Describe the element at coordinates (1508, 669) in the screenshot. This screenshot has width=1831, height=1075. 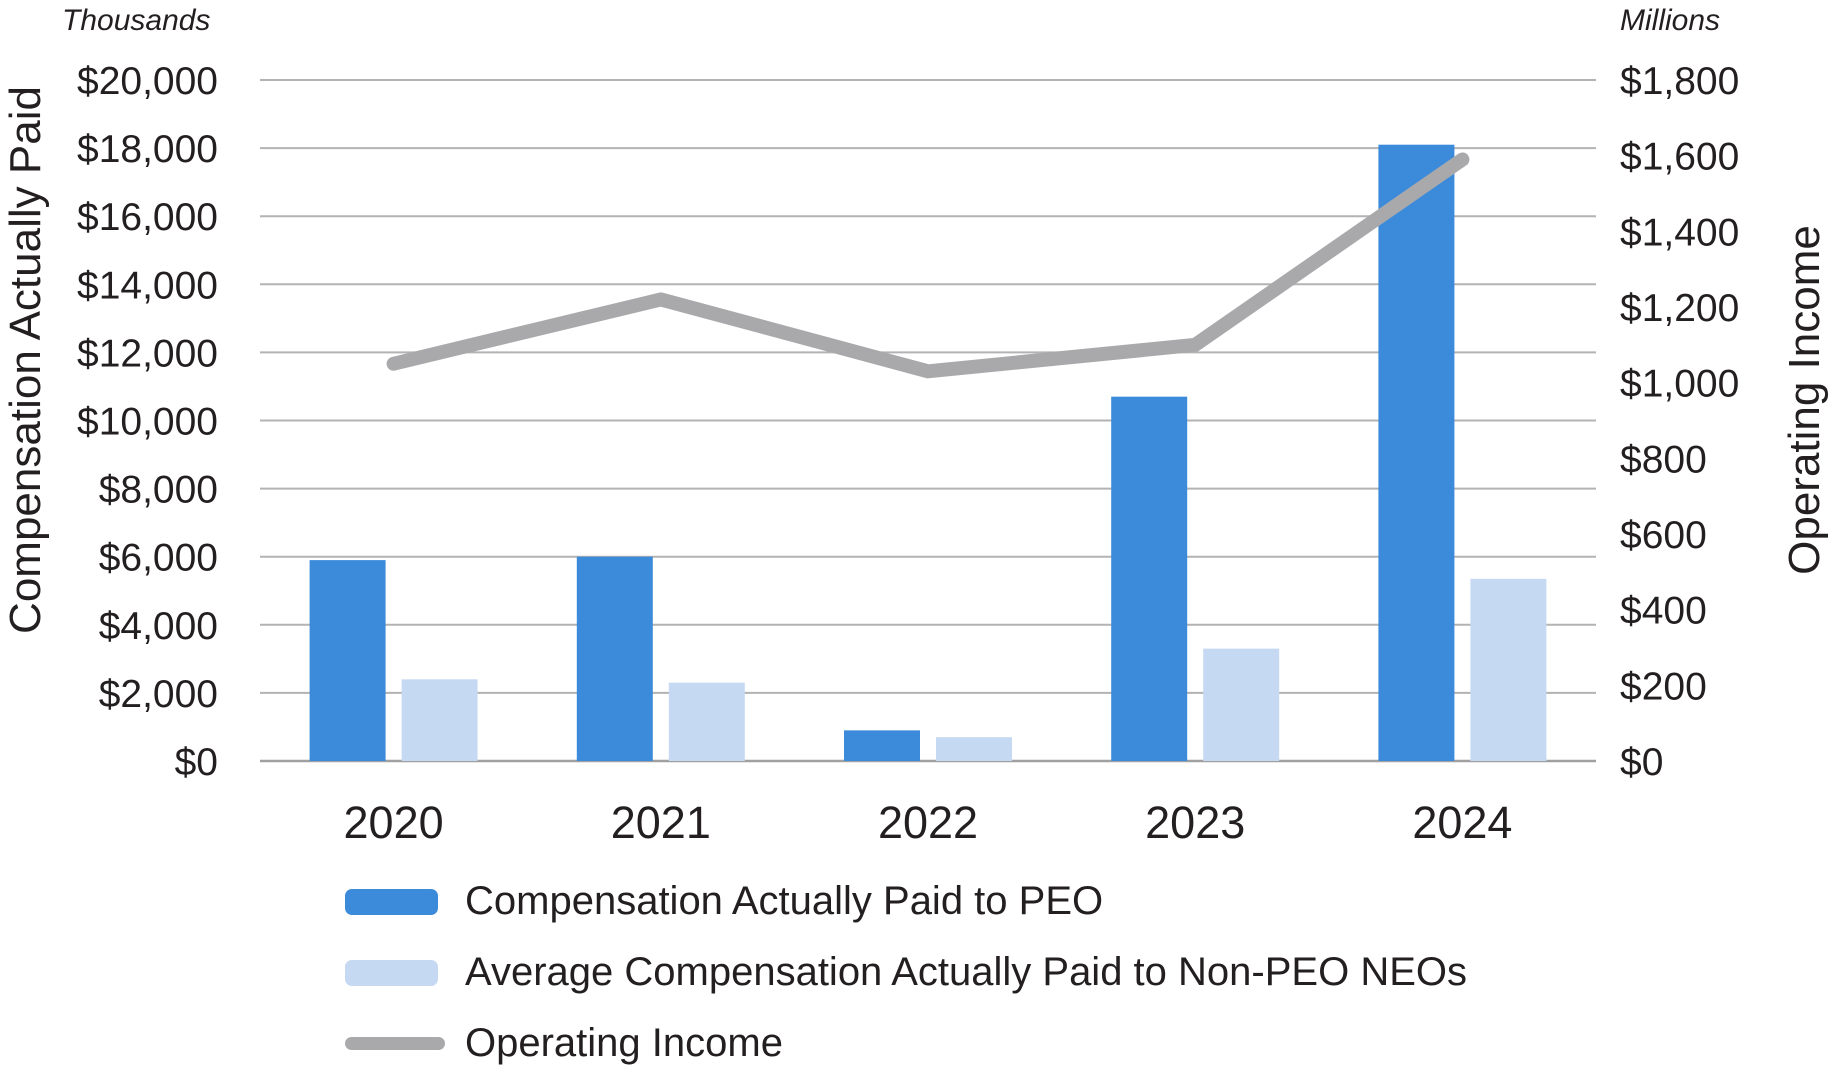
I see `bar-neo-2024` at that location.